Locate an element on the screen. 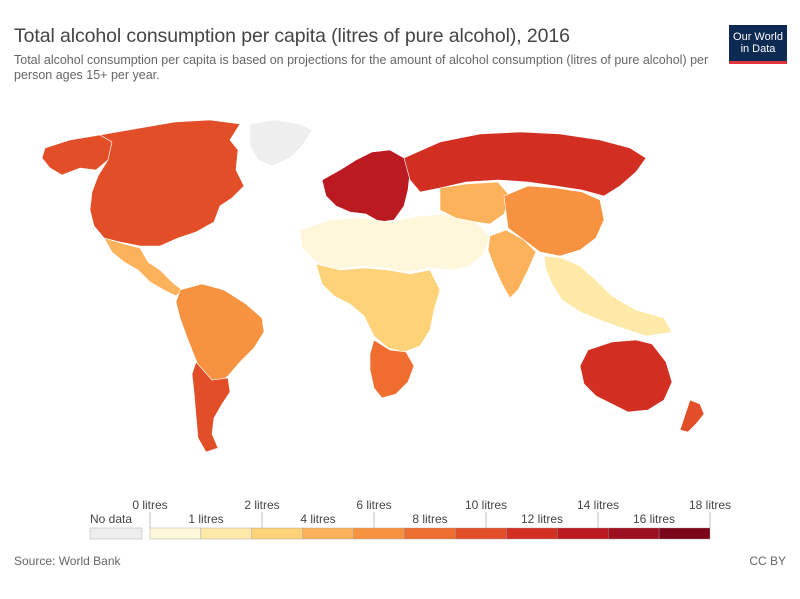 The width and height of the screenshot is (800, 599). region-north-america is located at coordinates (167, 183).